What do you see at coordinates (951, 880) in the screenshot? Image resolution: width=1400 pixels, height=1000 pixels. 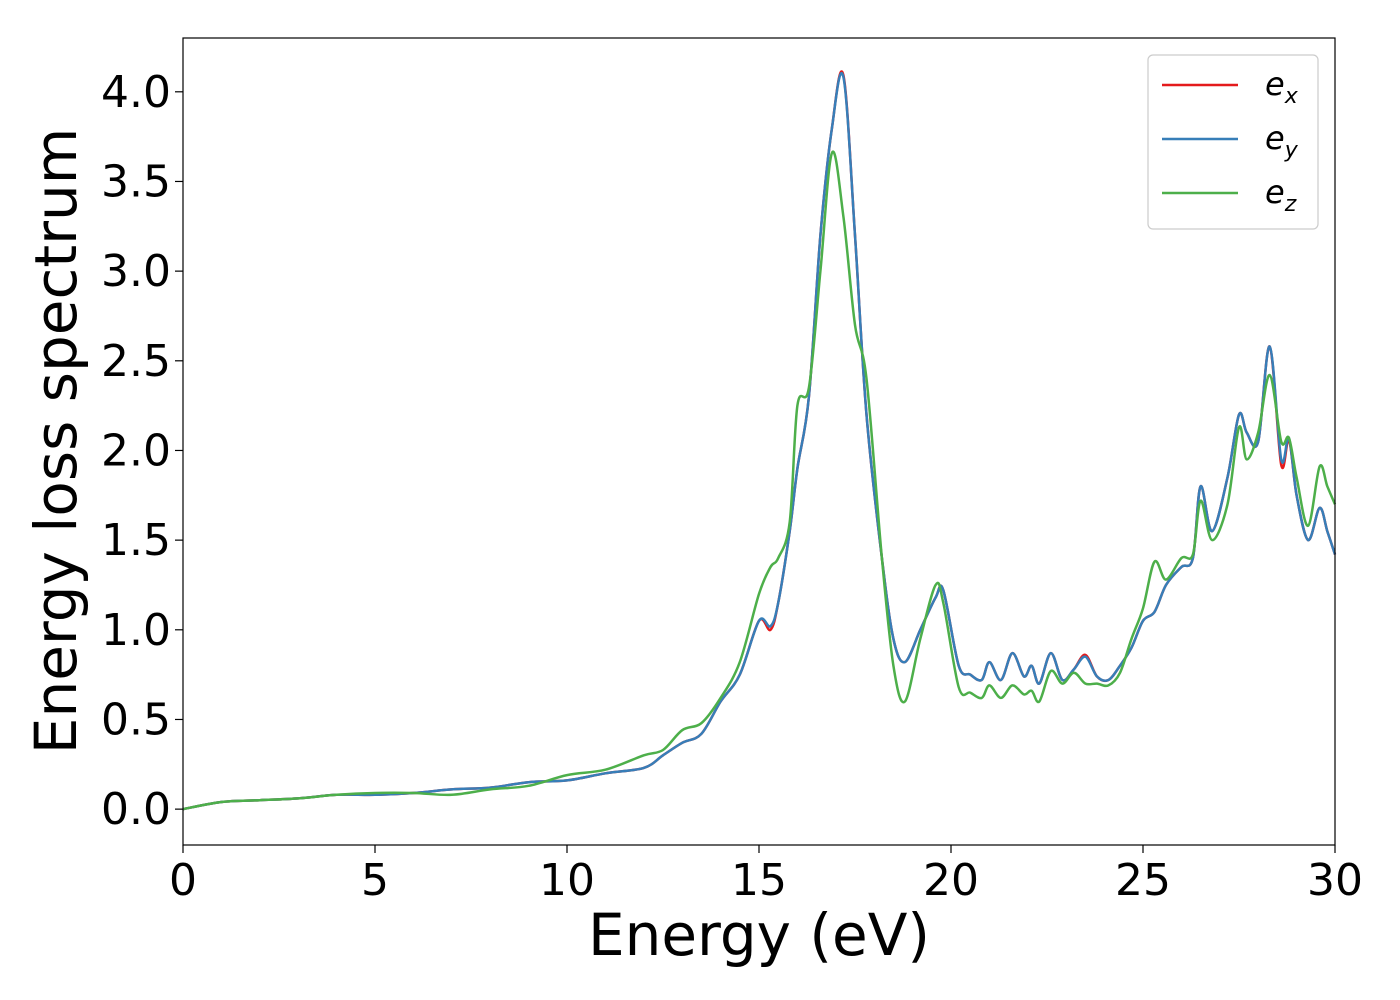 I see `x-tick-label: 20` at bounding box center [951, 880].